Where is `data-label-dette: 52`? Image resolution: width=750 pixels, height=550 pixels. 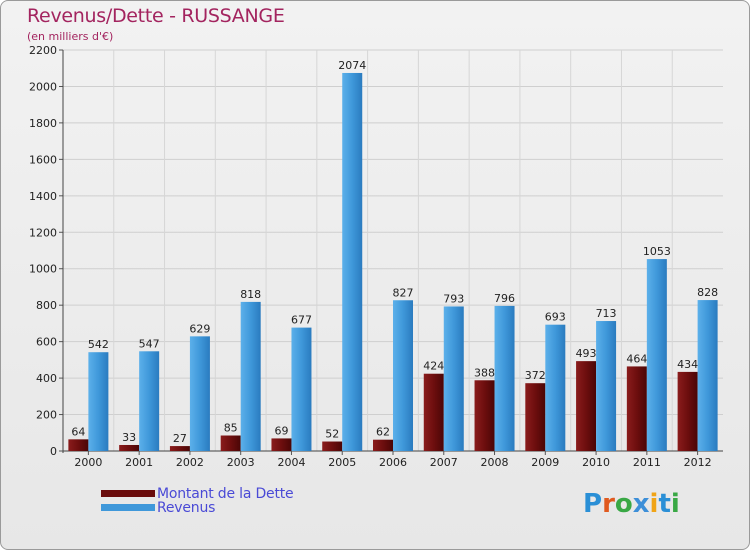 data-label-dette: 52 is located at coordinates (332, 434).